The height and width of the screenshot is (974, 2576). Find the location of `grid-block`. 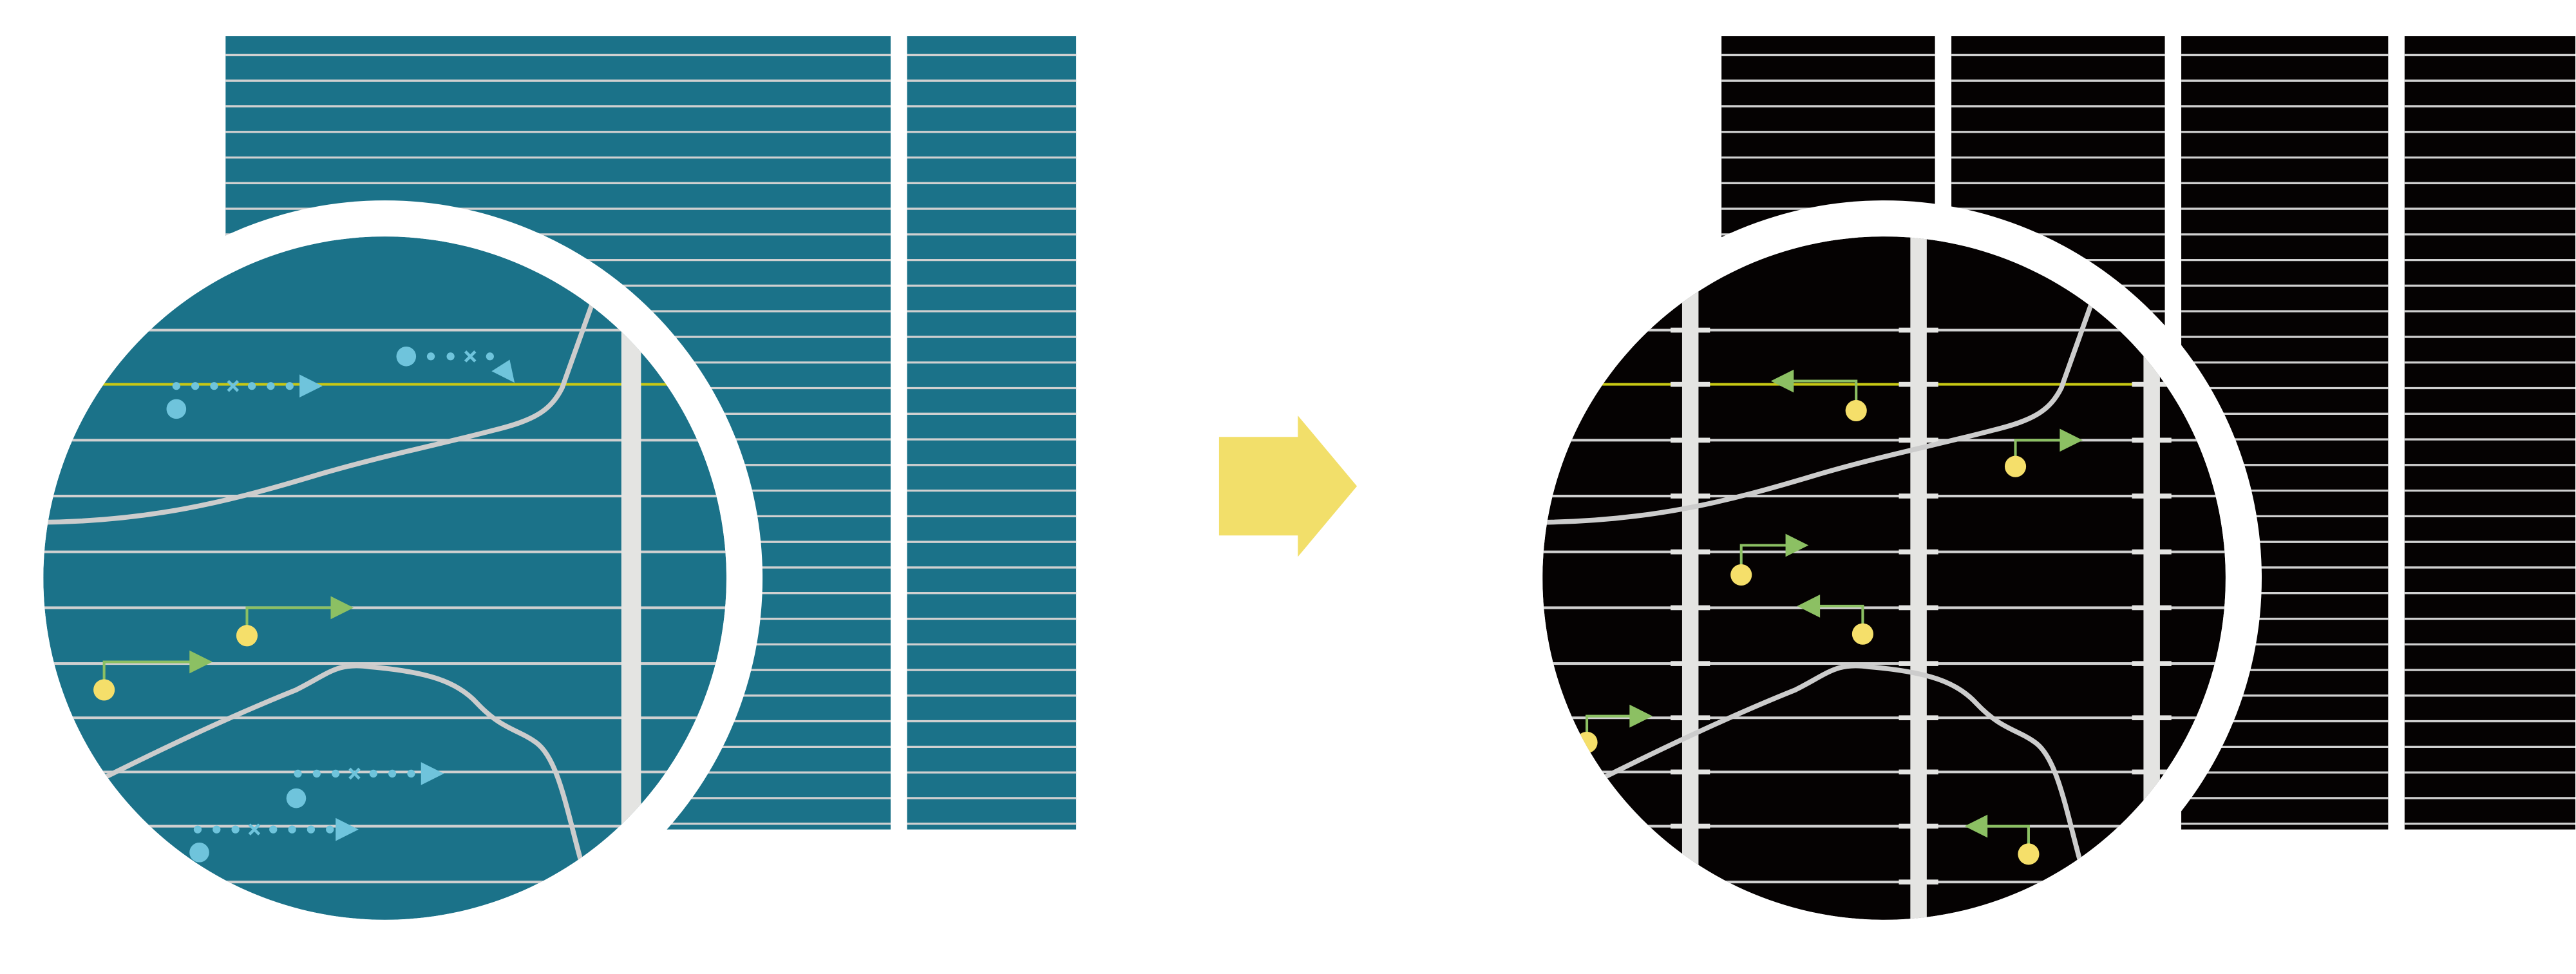

grid-block is located at coordinates (992, 433).